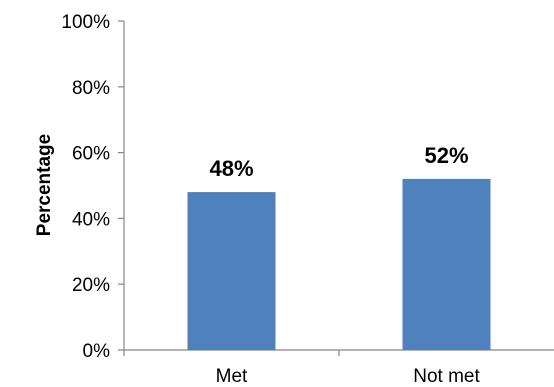  I want to click on y-tick-label: 0%, so click(97, 351).